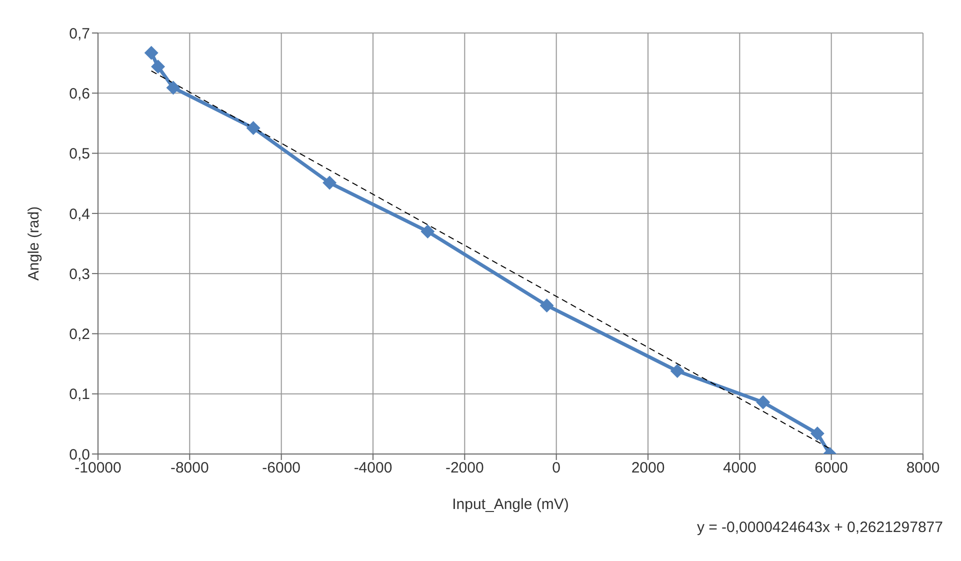  I want to click on y-tick-label: 0,6, so click(79, 93).